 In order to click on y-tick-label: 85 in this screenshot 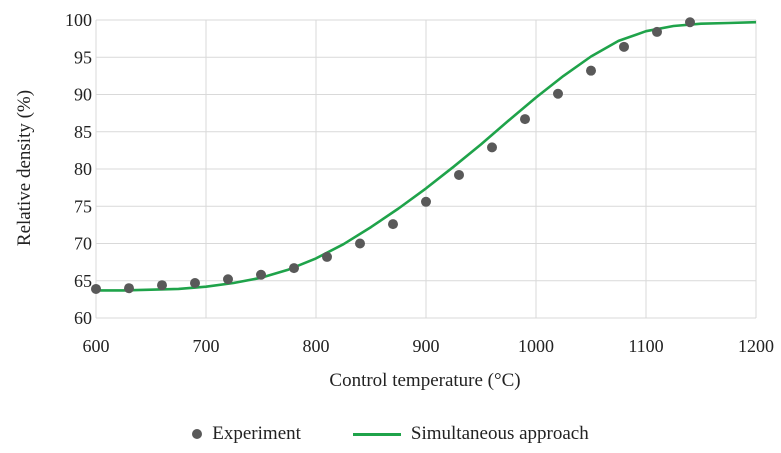, I will do `click(83, 132)`.